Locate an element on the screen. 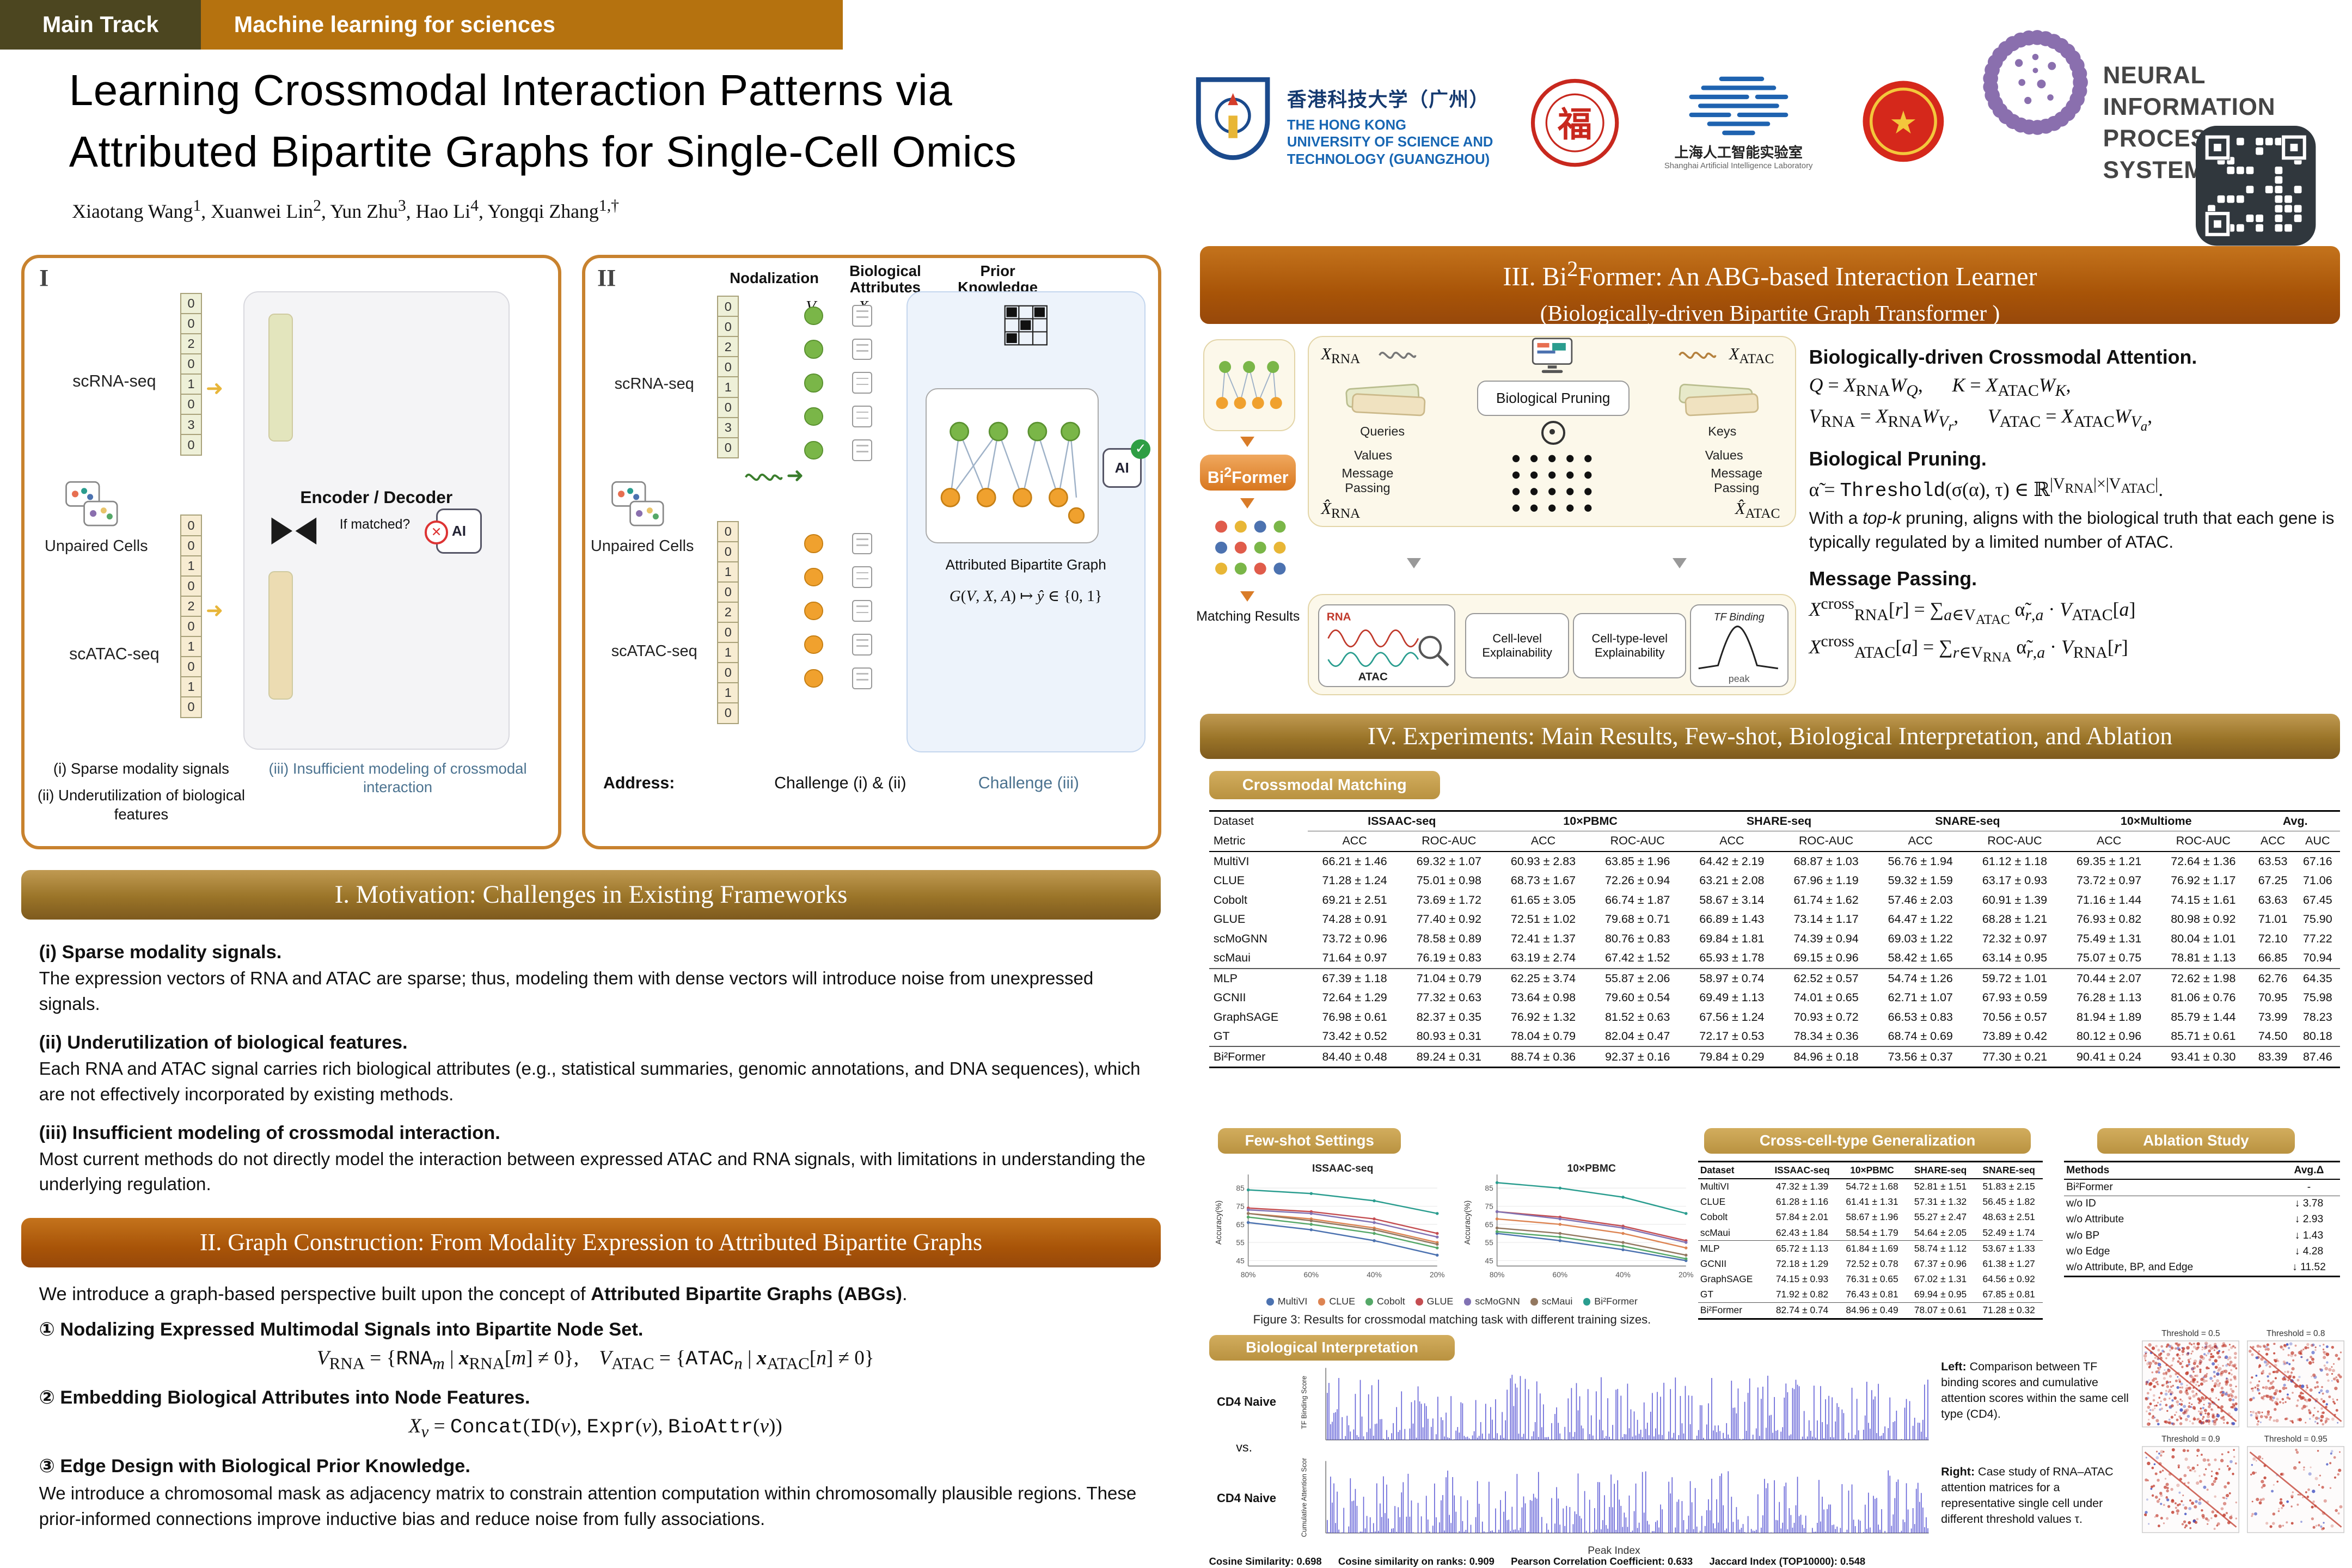  hkust-logo-icon is located at coordinates (1233, 118).